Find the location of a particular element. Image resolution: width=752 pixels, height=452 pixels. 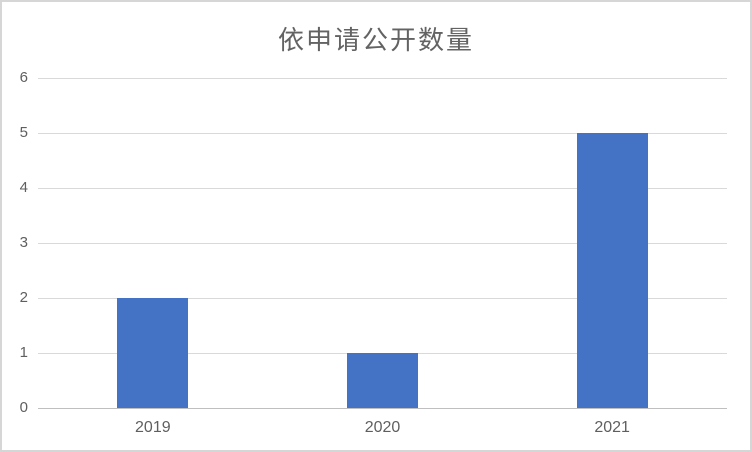

bar-2020 is located at coordinates (382, 380).